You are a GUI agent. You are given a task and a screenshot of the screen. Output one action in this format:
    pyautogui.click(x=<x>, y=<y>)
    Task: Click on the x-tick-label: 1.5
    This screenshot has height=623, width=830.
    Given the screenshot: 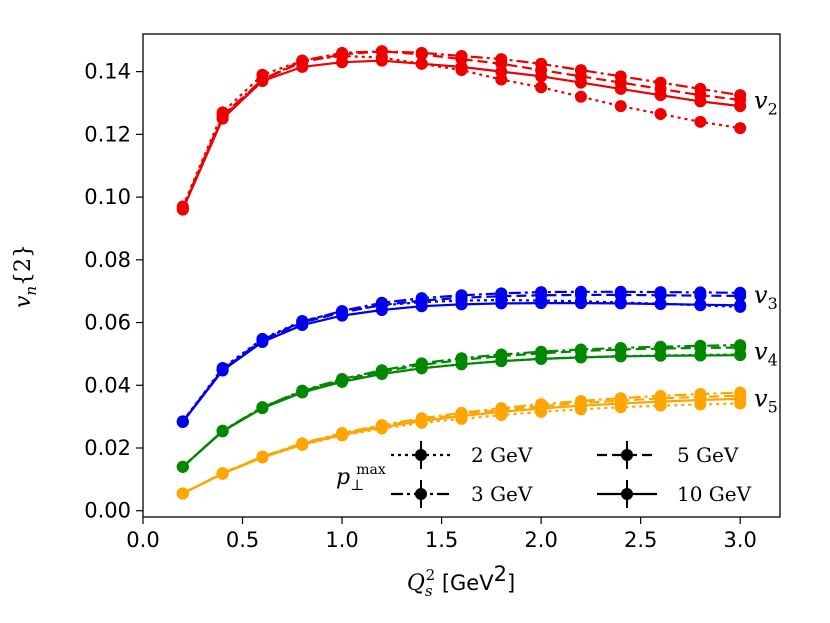 What is the action you would take?
    pyautogui.click(x=441, y=540)
    